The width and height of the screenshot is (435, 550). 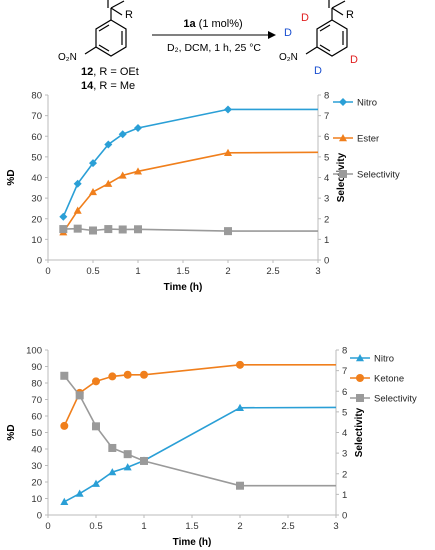 What do you see at coordinates (395, 399) in the screenshot?
I see `legend-label-selectivity: Selectivity` at bounding box center [395, 399].